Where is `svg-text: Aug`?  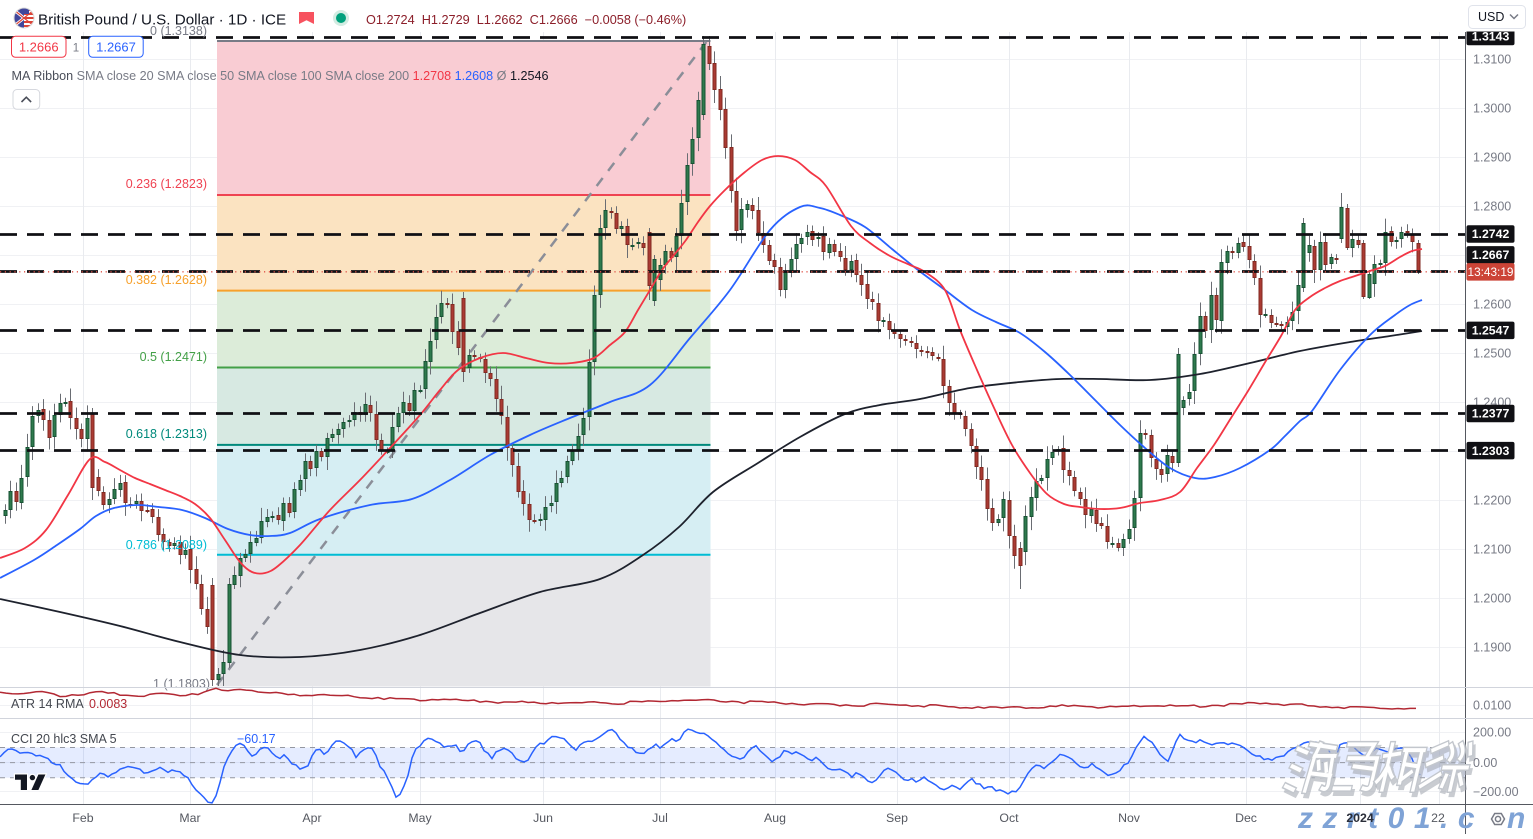 svg-text: Aug is located at coordinates (775, 818).